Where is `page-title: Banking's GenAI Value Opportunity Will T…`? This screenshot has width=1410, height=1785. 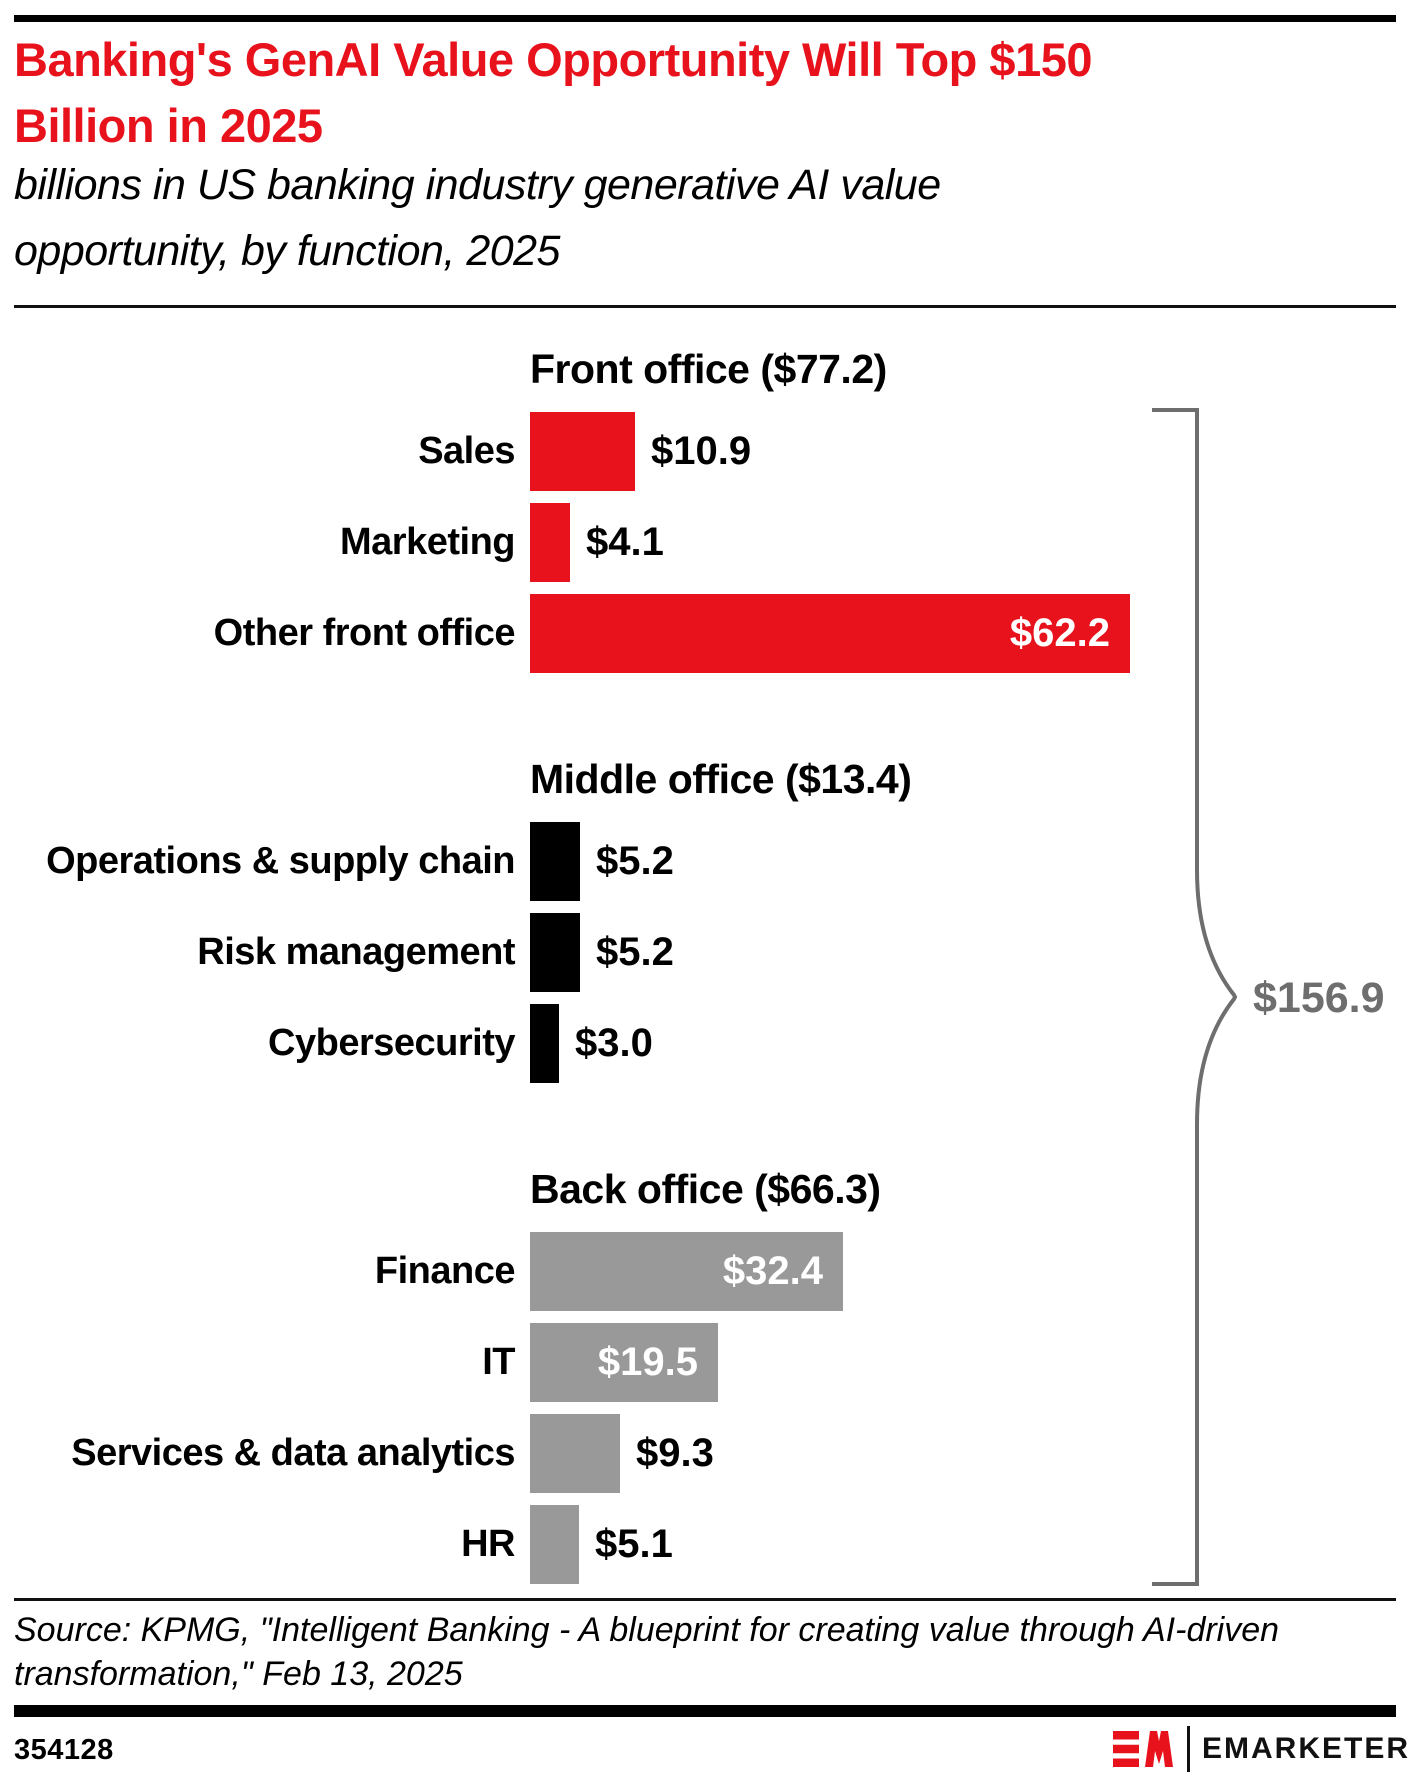
page-title: Banking's GenAI Value Opportunity Will T… is located at coordinates (705, 93).